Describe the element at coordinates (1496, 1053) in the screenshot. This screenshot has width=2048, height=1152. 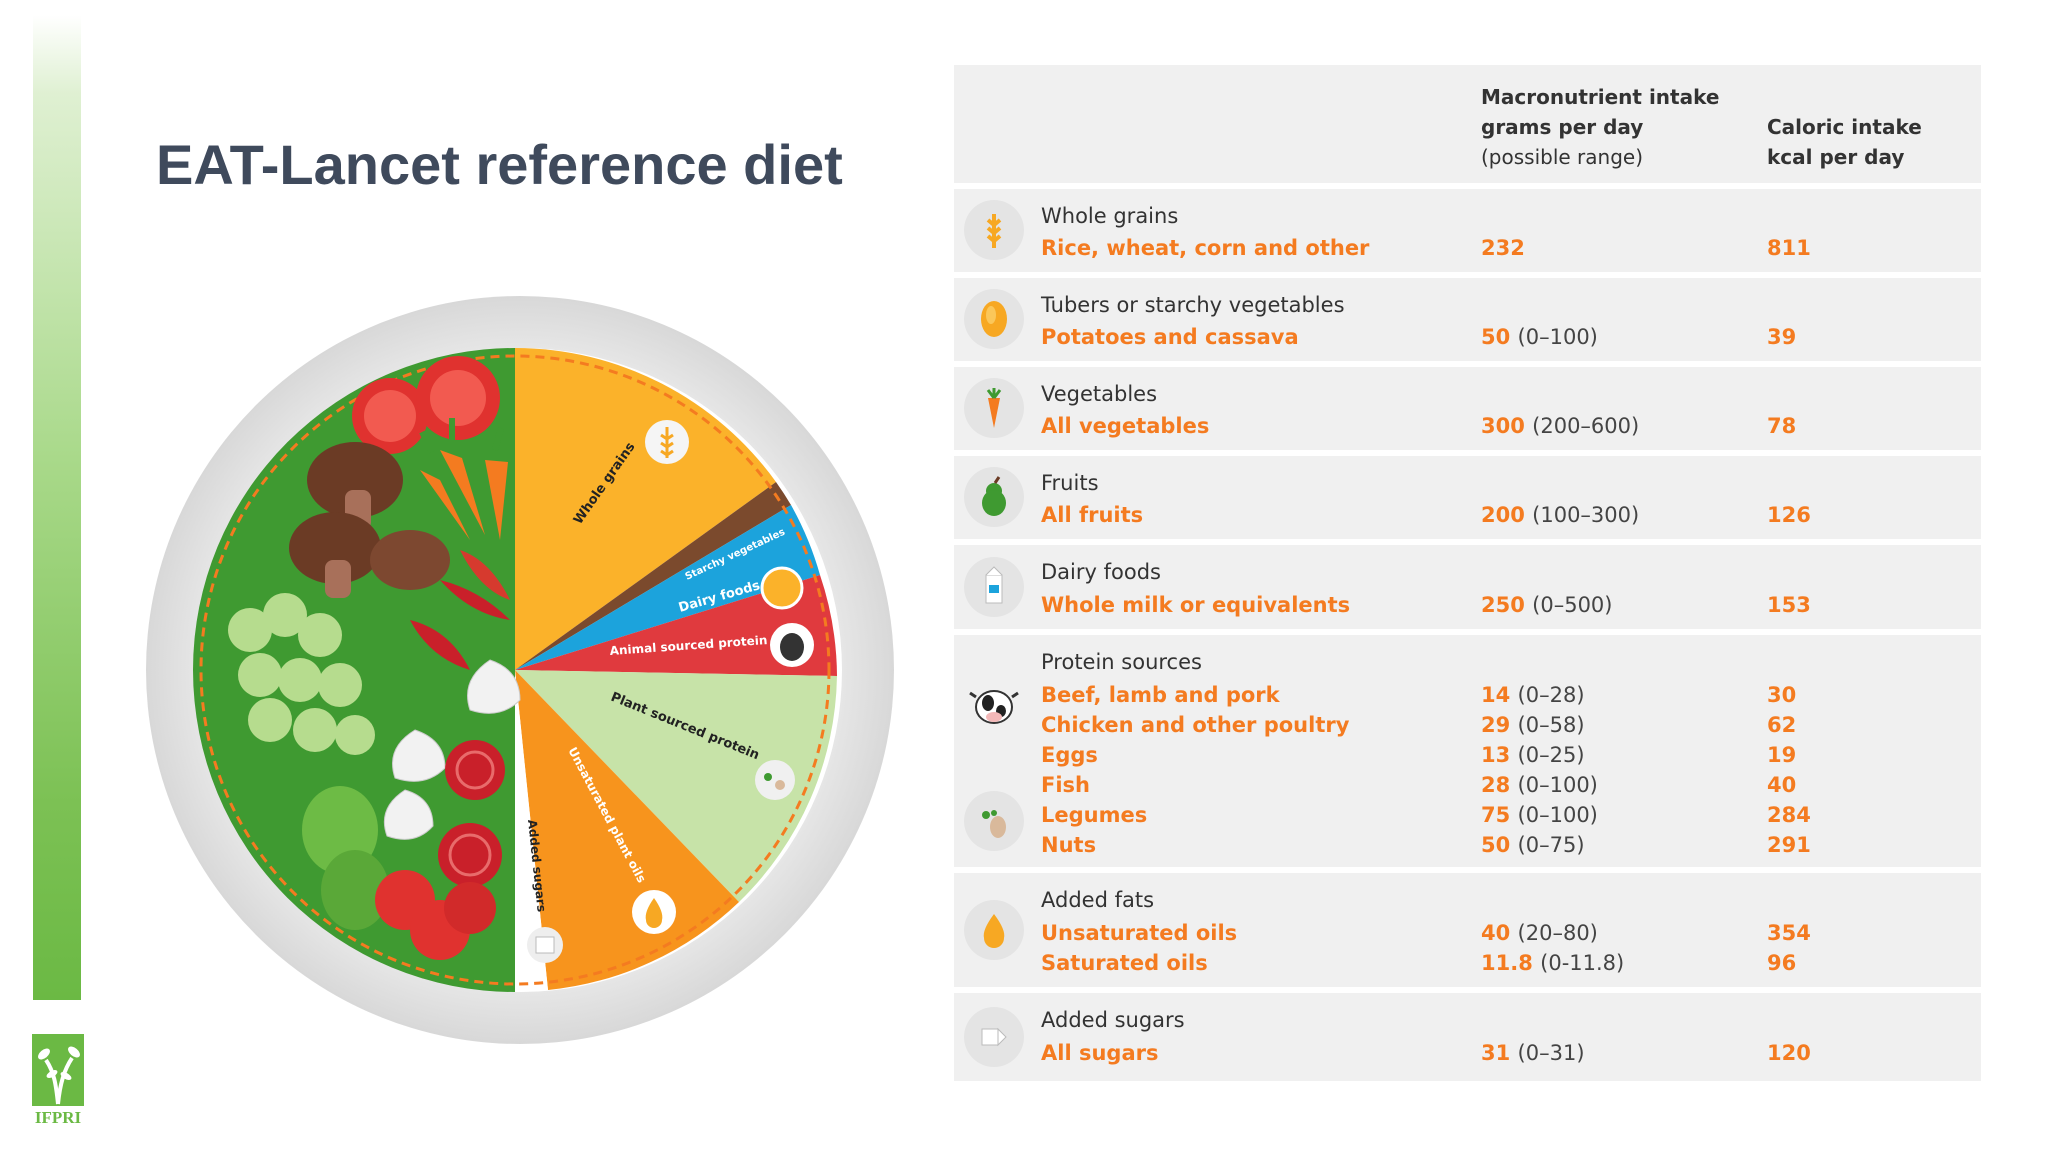
I see `grams-value: 31` at that location.